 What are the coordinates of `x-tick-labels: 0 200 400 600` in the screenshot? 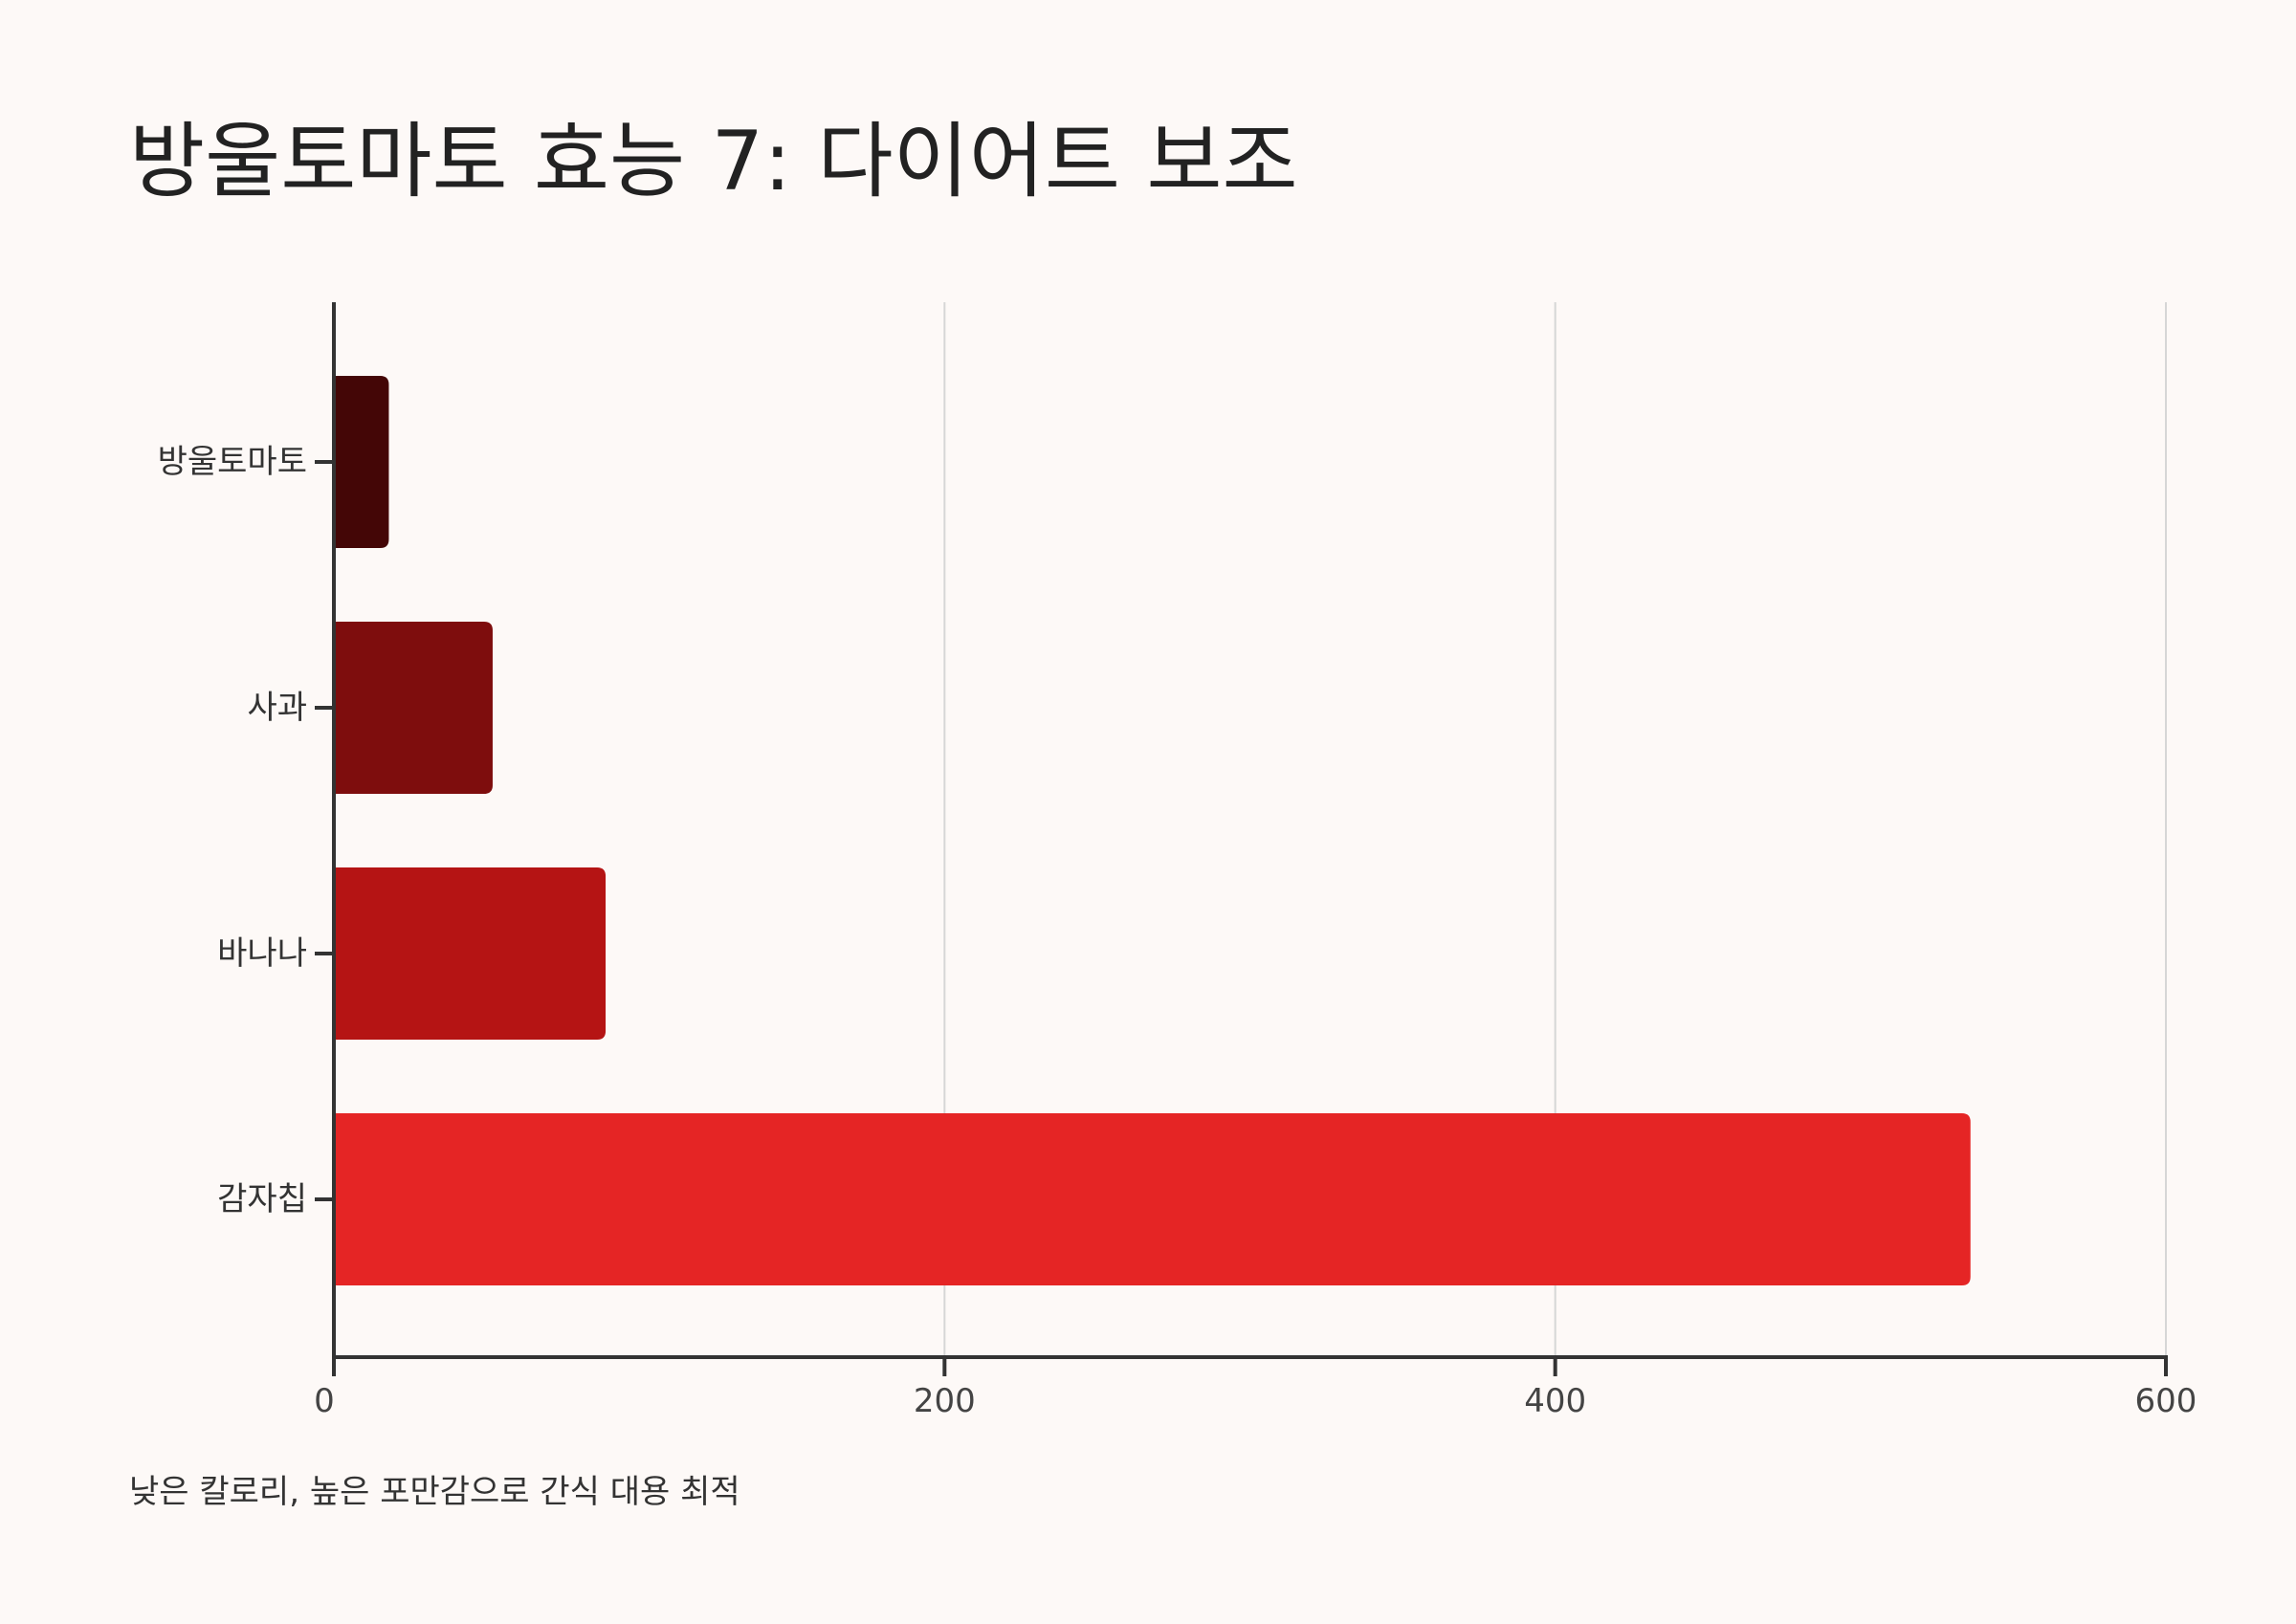 It's located at (1255, 1401).